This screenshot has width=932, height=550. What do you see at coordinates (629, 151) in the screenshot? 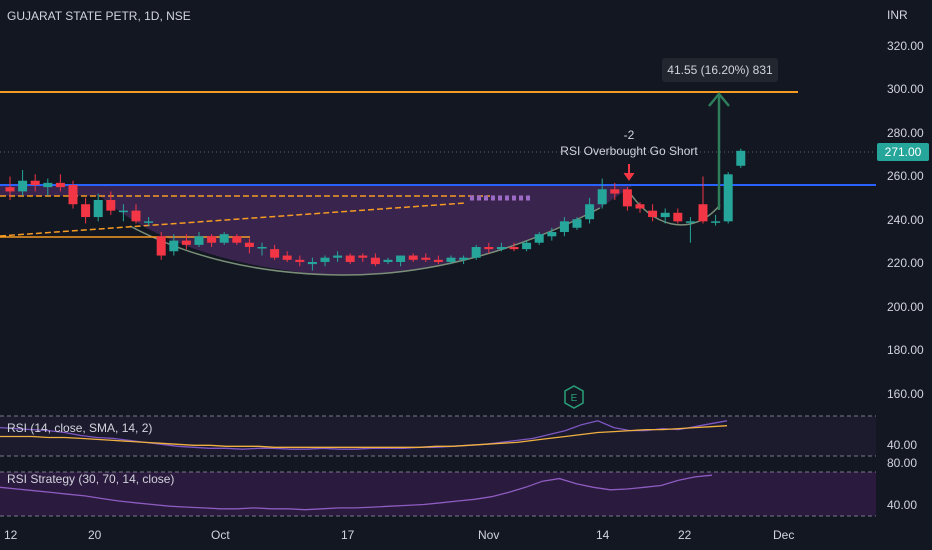
I see `annotation-text: RSI Overbought Go Short` at bounding box center [629, 151].